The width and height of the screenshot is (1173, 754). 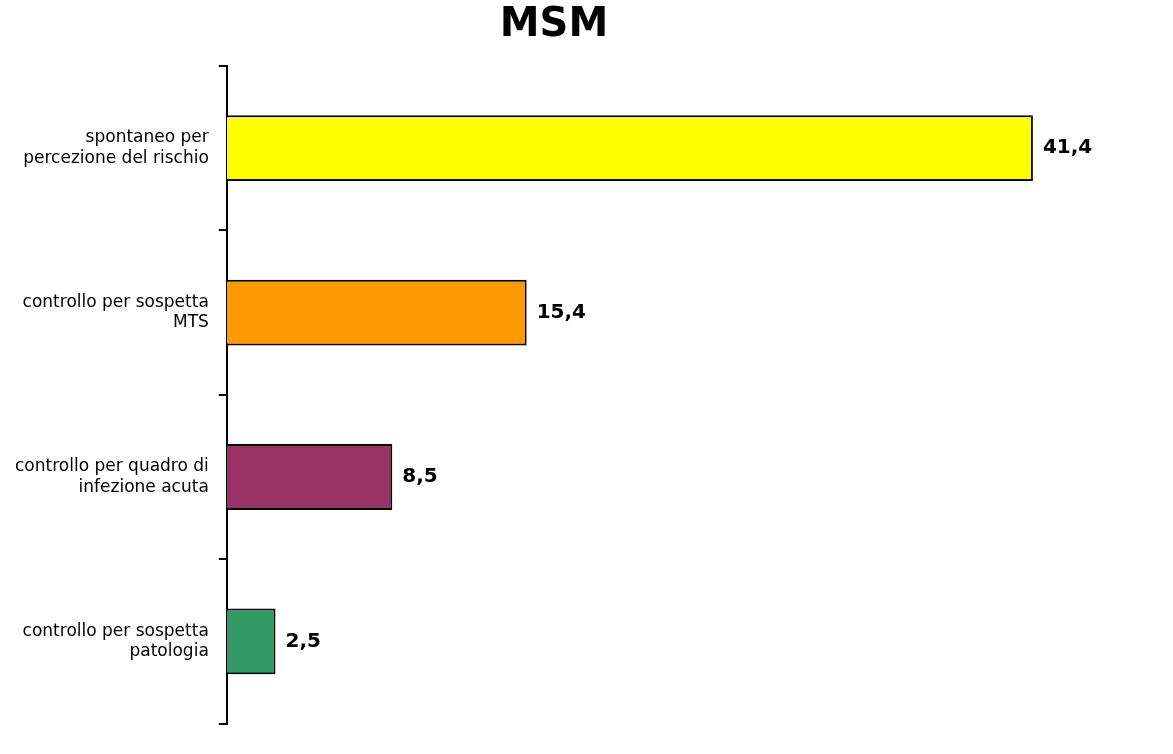 I want to click on y-tick-label: spontaneo per percezione del rischio, so click(x=116, y=146).